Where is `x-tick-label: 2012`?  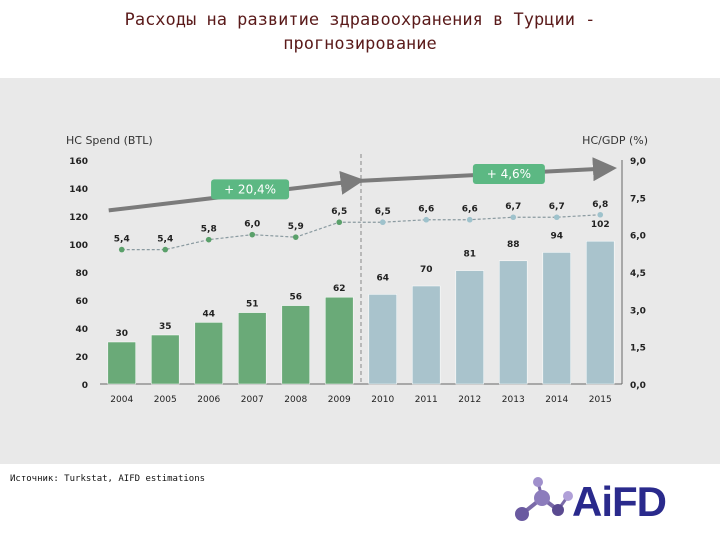 x-tick-label: 2012 is located at coordinates (469, 400).